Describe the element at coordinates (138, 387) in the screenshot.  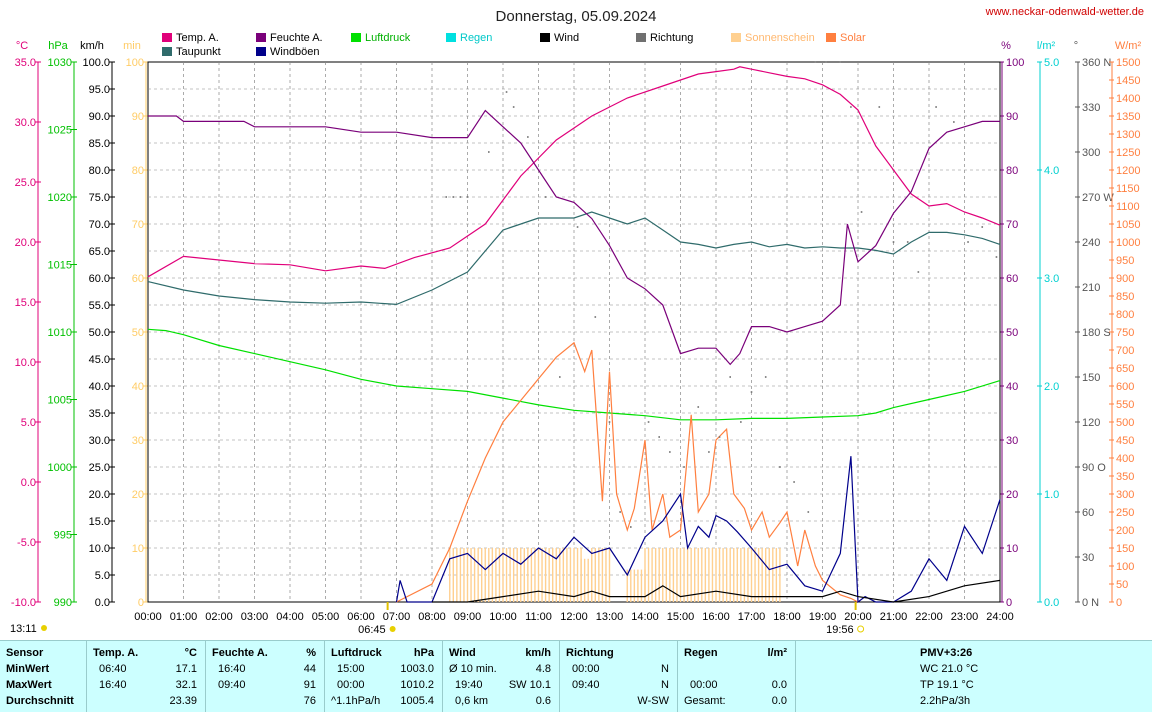
I see `sun-tick-label: 40` at that location.